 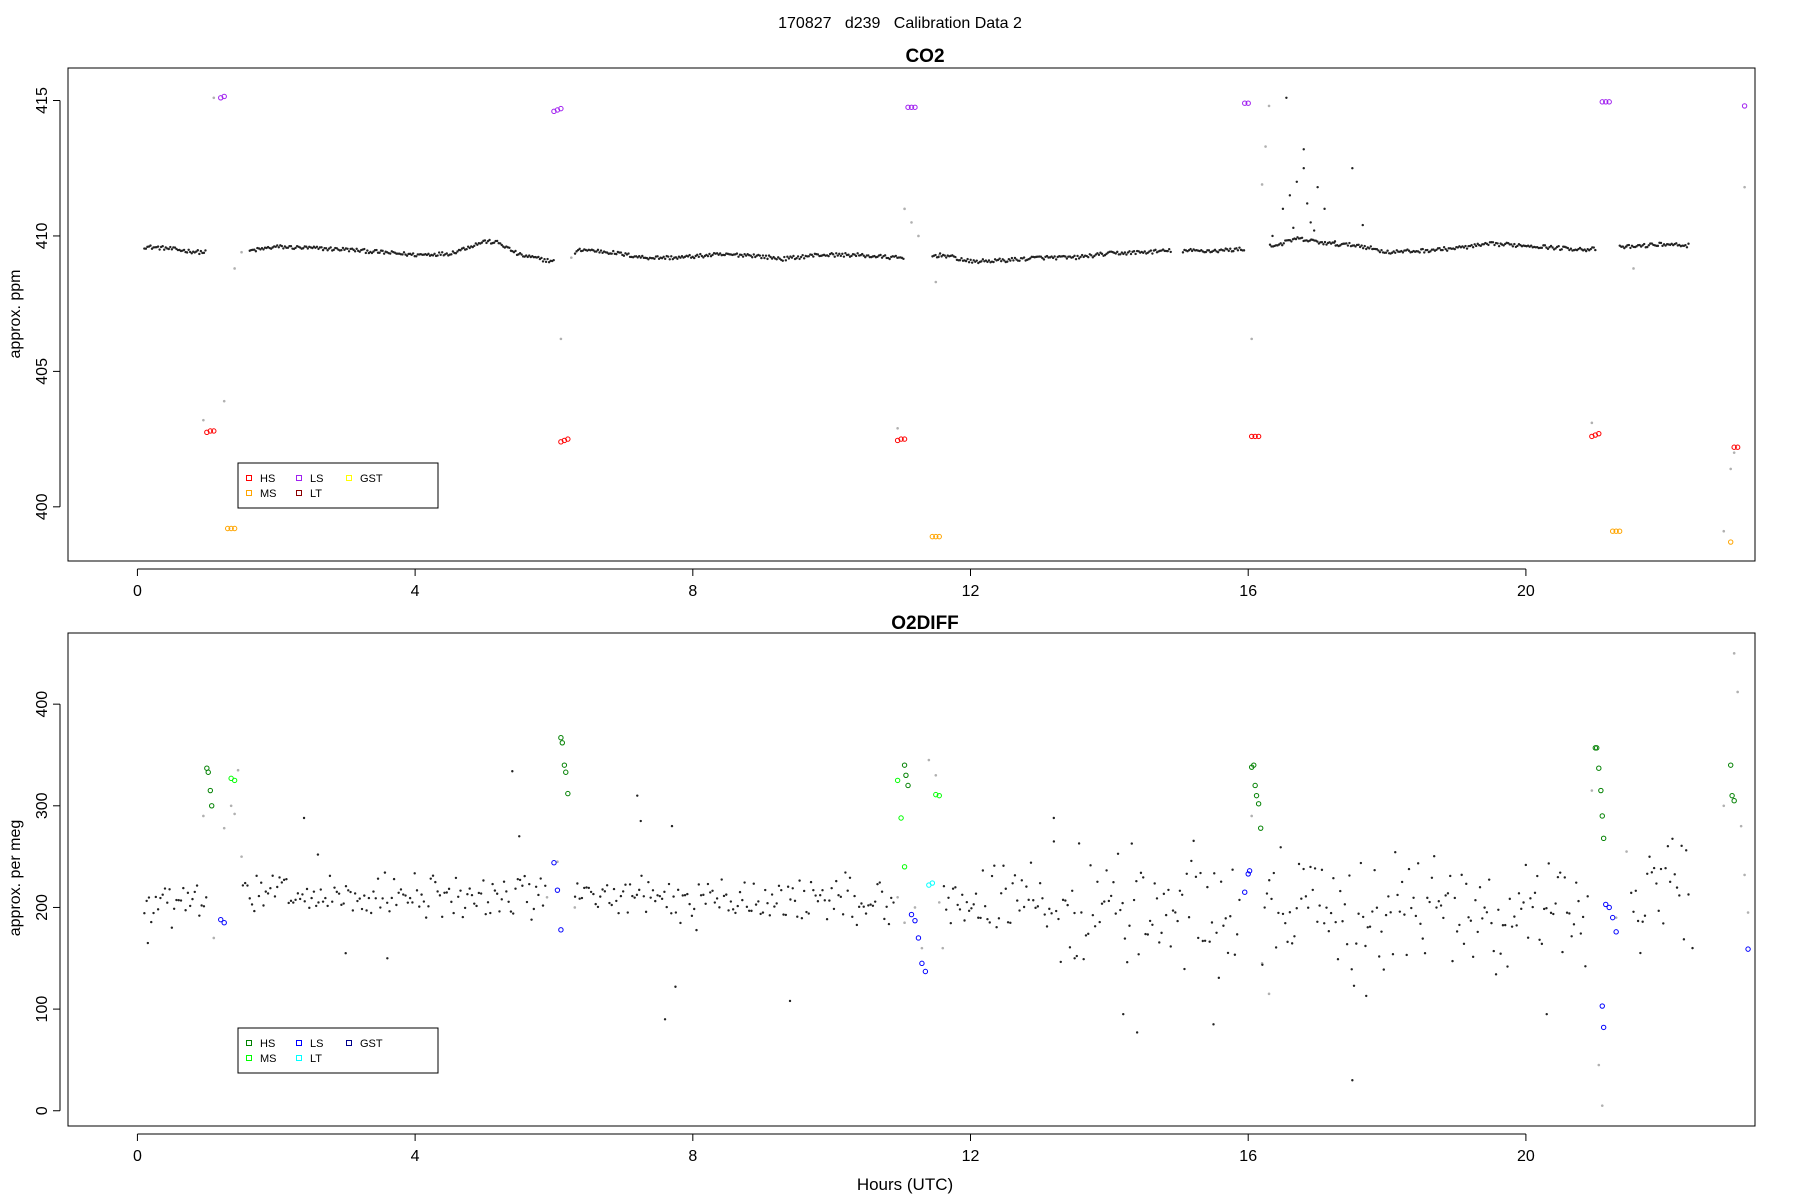 What do you see at coordinates (692, 1156) in the screenshot?
I see `o2diff-x-tick-label: 8` at bounding box center [692, 1156].